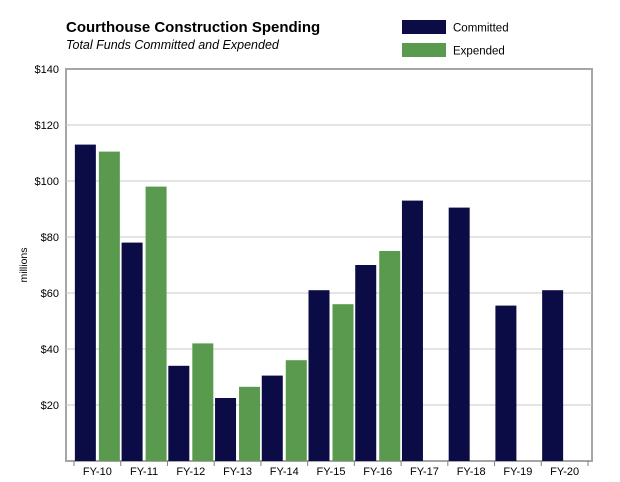 The image size is (620, 482). I want to click on y-tick-label: $80, so click(50, 238).